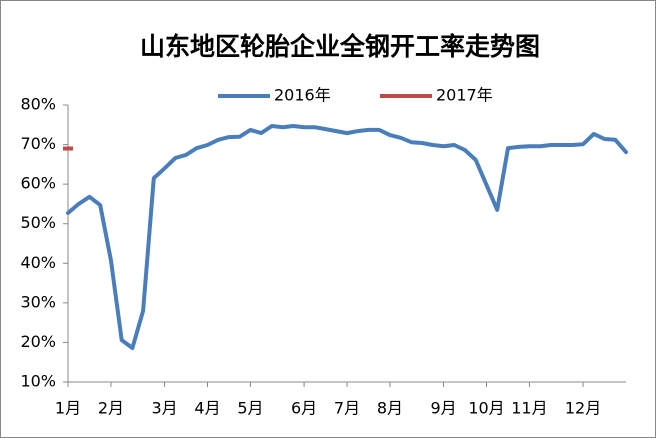 The height and width of the screenshot is (438, 656). What do you see at coordinates (38, 143) in the screenshot?
I see `y-tick-label: 70%` at bounding box center [38, 143].